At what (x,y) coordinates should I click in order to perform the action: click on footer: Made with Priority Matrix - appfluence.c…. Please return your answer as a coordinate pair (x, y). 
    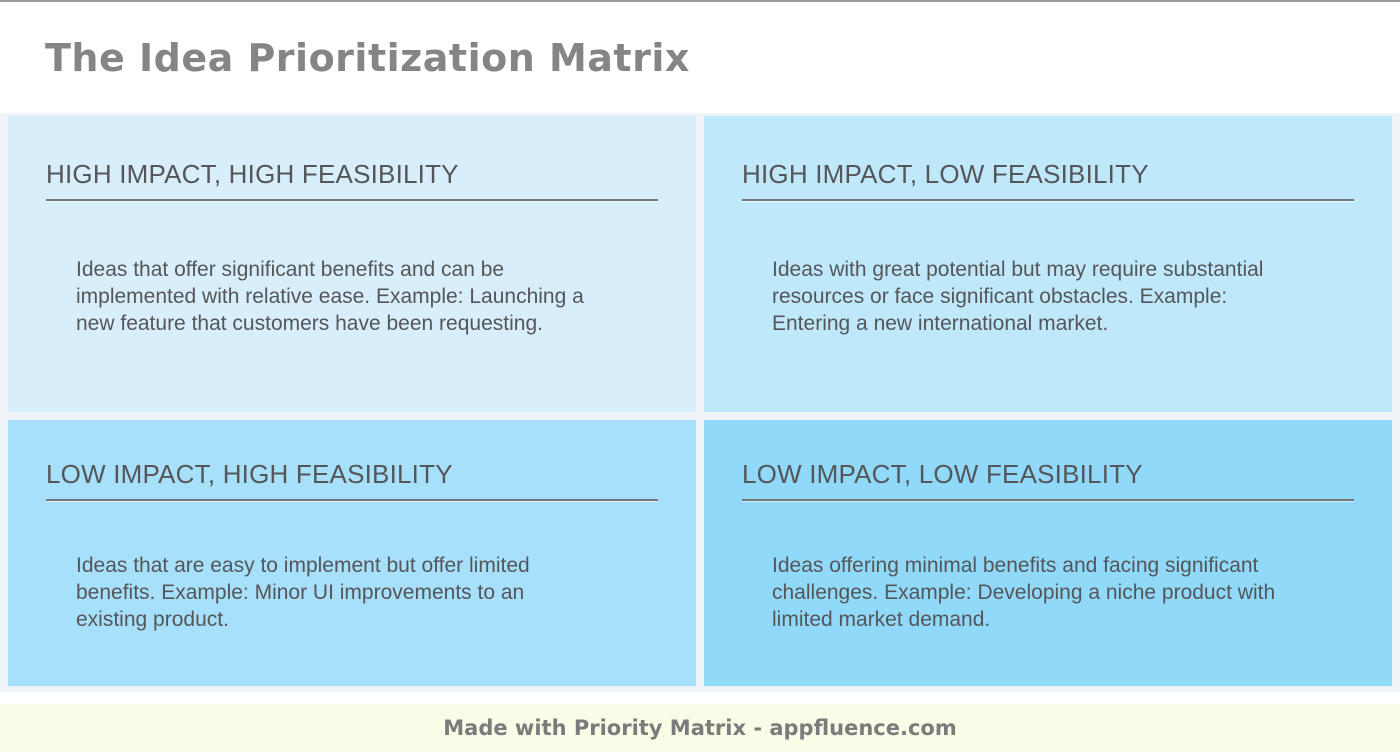
    Looking at the image, I should click on (700, 728).